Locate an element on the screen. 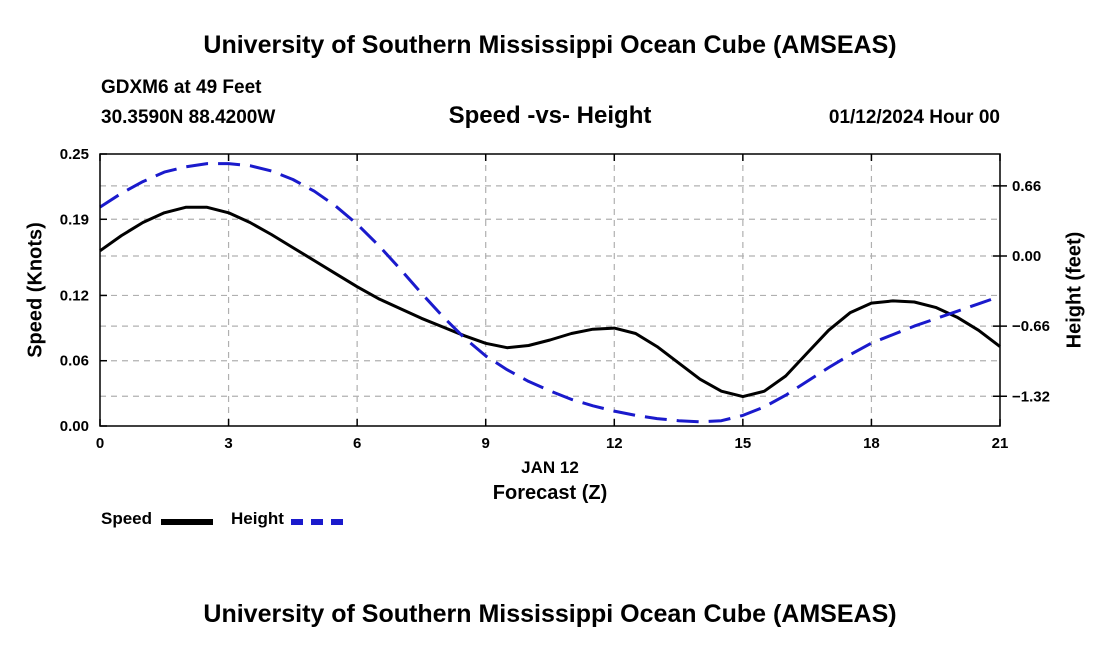  x-tick-label: 18 is located at coordinates (871, 443).